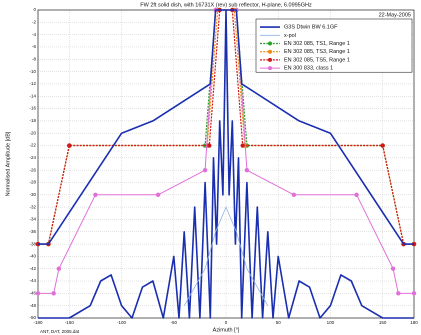 This screenshot has width=421, height=335. I want to click on x-tick-label: 180, so click(414, 322).